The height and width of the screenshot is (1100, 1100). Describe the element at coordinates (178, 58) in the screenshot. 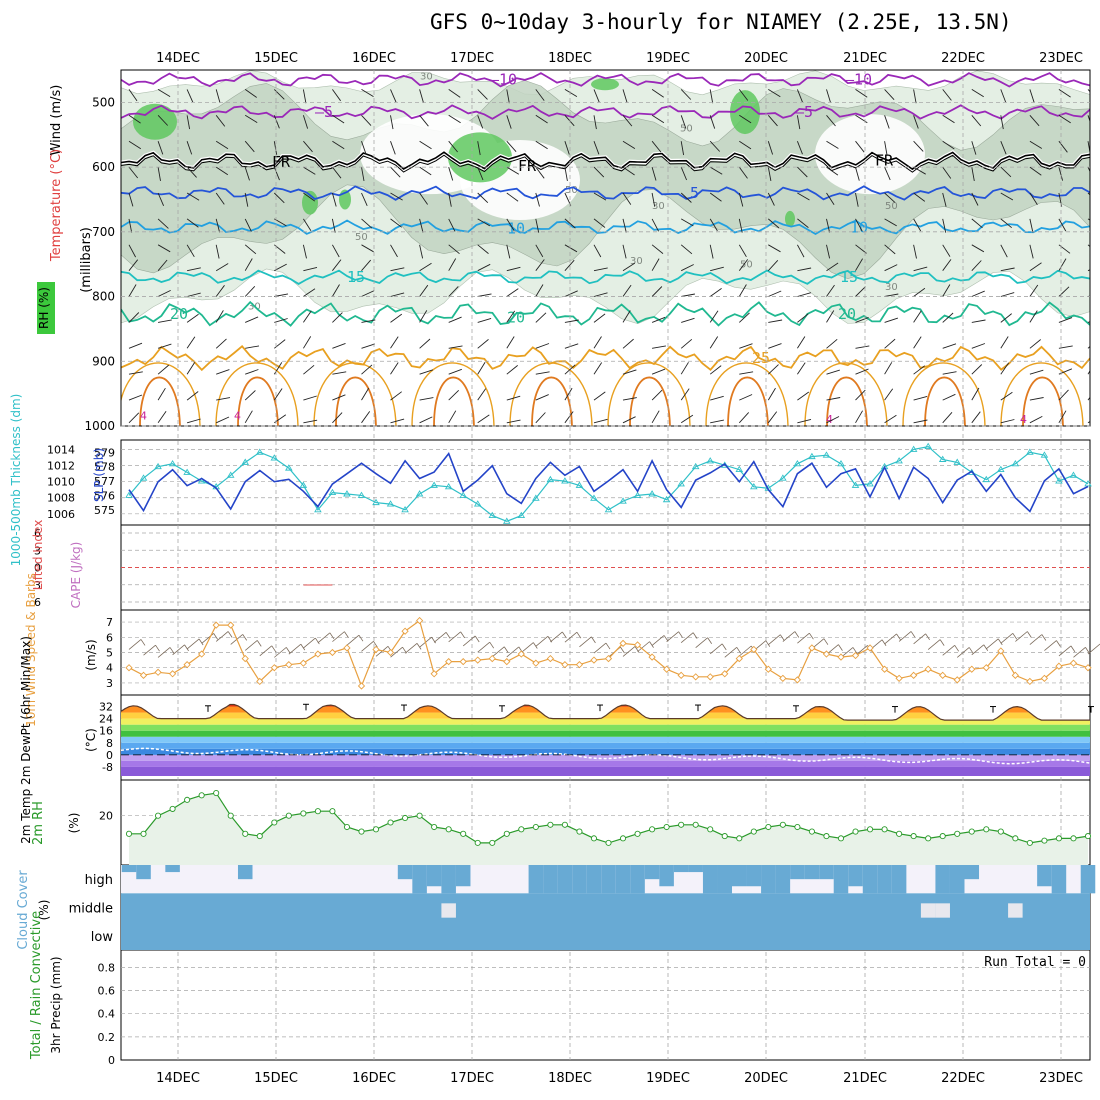

I see `date-label-top: 14DEC` at that location.